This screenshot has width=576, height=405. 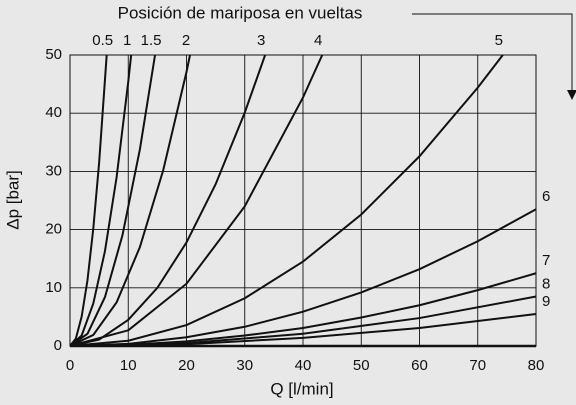 What do you see at coordinates (546, 260) in the screenshot?
I see `series-label: 7` at bounding box center [546, 260].